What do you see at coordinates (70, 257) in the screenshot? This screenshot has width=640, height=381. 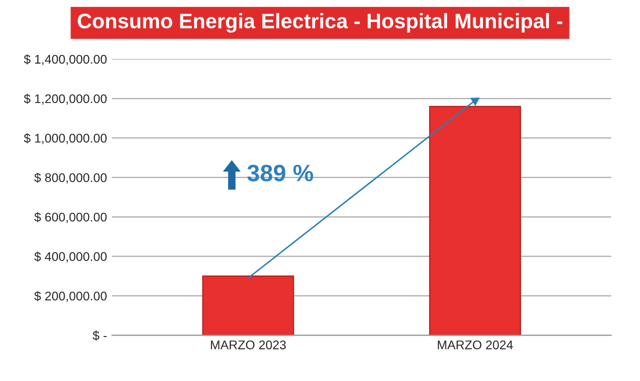 I see `y-tick-label: $ 400,000.00` at bounding box center [70, 257].